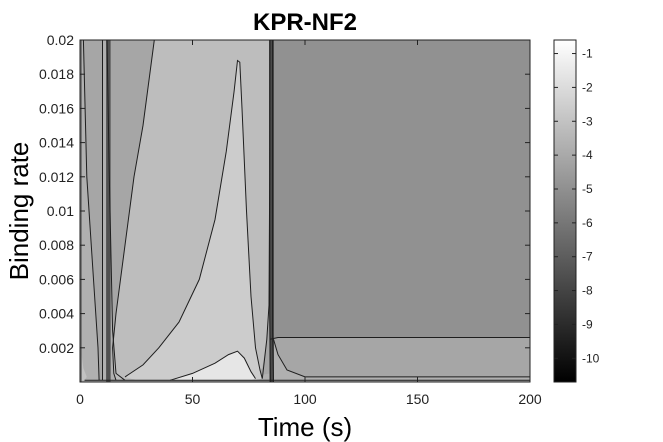 The width and height of the screenshot is (663, 442). What do you see at coordinates (587, 257) in the screenshot?
I see `colorbar-tick-label: -7` at bounding box center [587, 257].